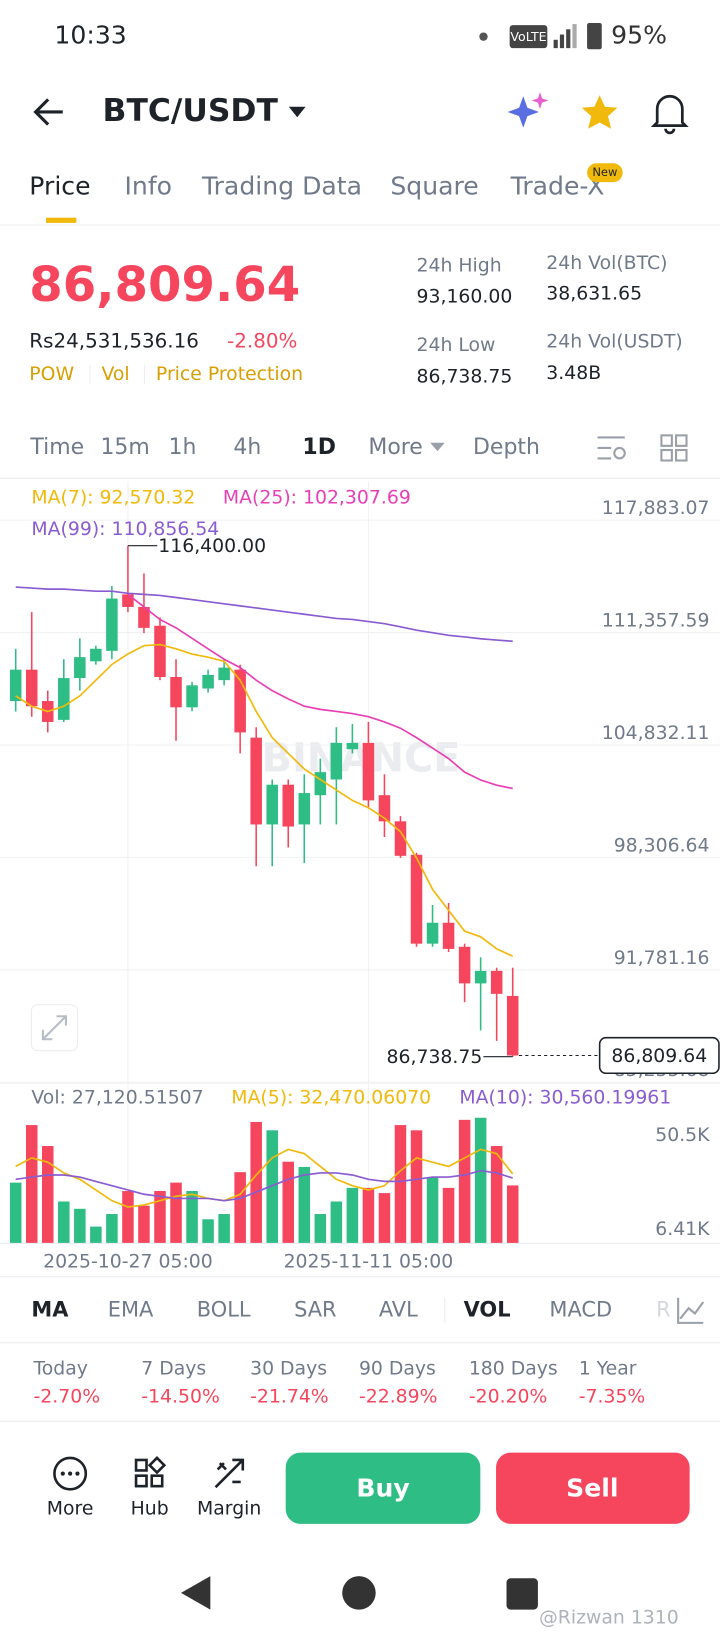 The image size is (720, 1640). Describe the element at coordinates (297, 112) in the screenshot. I see `pair-dropdown` at that location.